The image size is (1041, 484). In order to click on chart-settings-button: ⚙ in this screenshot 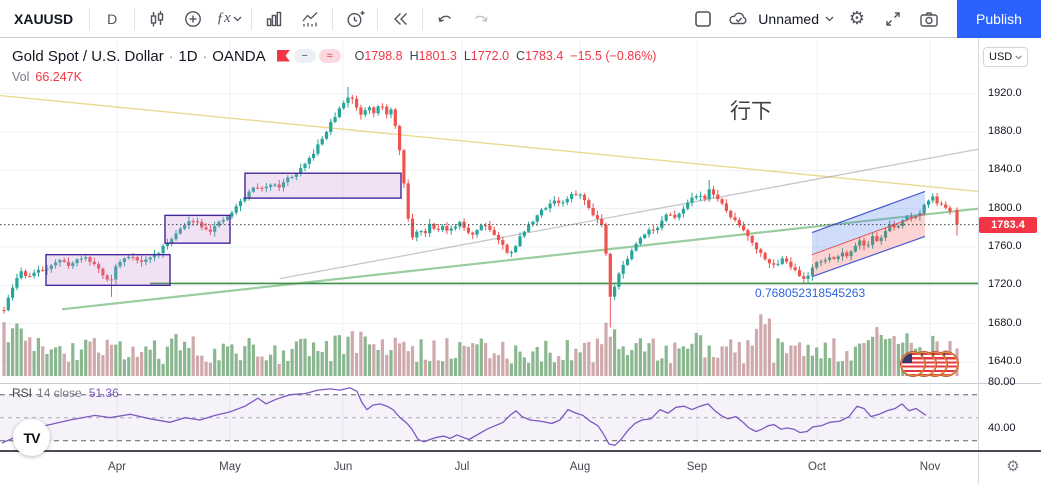, I will do `click(857, 19)`.